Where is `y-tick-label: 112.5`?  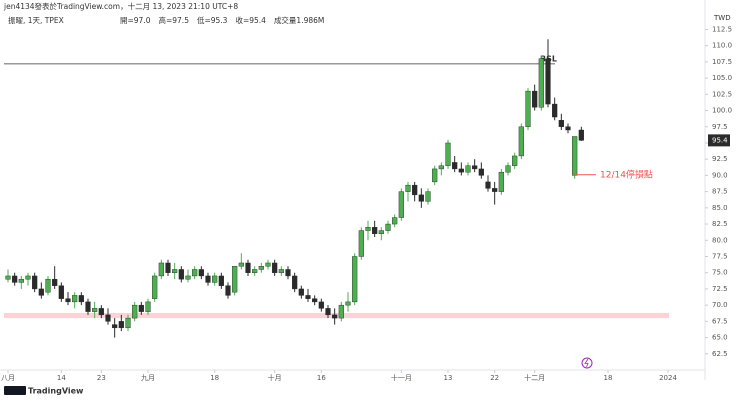 y-tick-label: 112.5 is located at coordinates (722, 29).